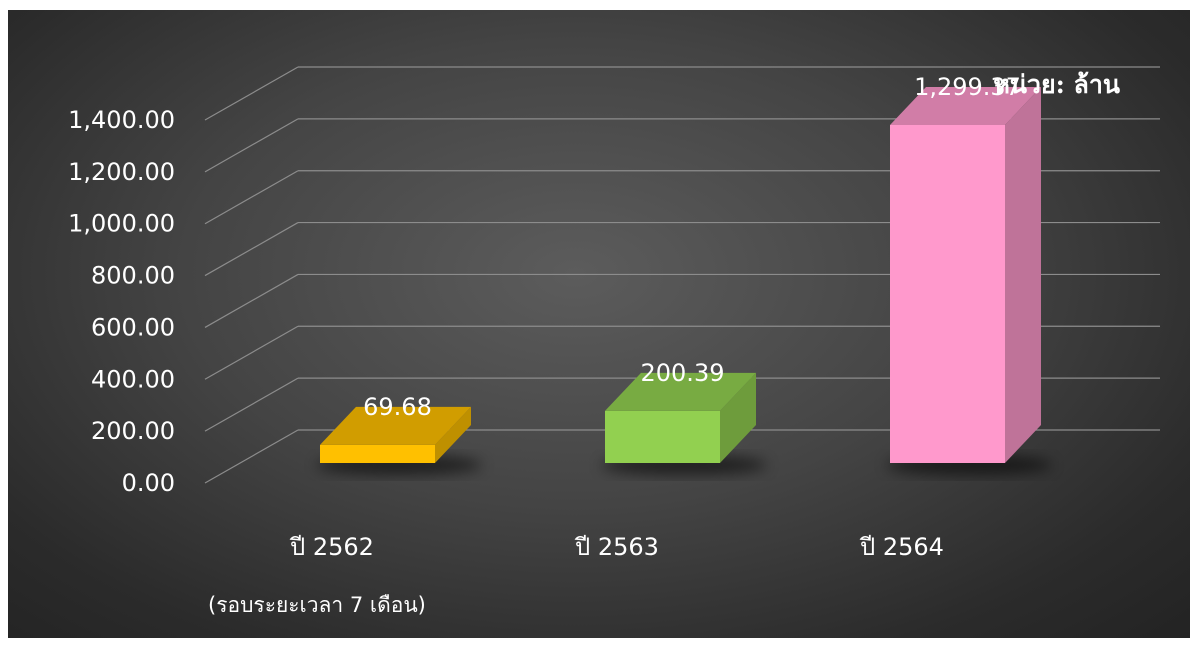 The width and height of the screenshot is (1200, 648). Describe the element at coordinates (616, 547) in the screenshot. I see `category-label: ปี 2563` at that location.